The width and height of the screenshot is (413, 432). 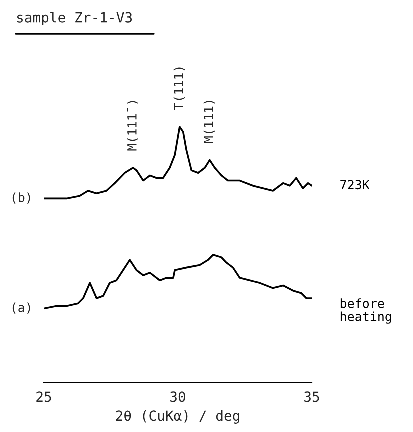 I want to click on x-tick-label: 25, so click(x=44, y=397).